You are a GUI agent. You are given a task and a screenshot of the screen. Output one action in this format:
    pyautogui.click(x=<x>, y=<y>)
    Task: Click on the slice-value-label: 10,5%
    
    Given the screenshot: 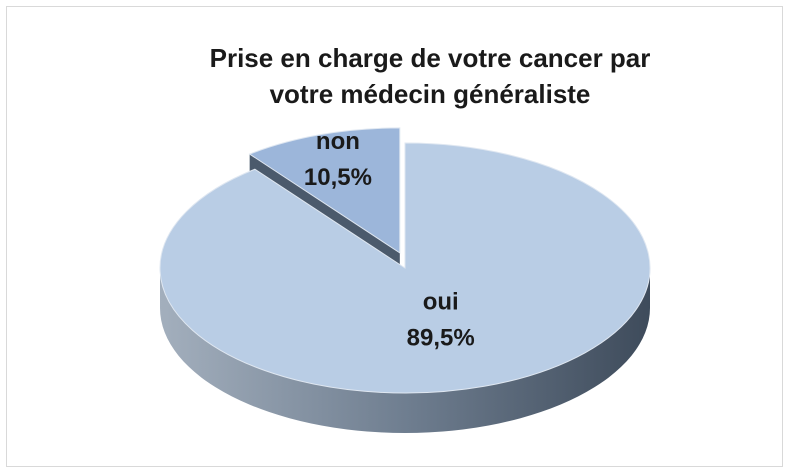 What is the action you would take?
    pyautogui.click(x=338, y=177)
    